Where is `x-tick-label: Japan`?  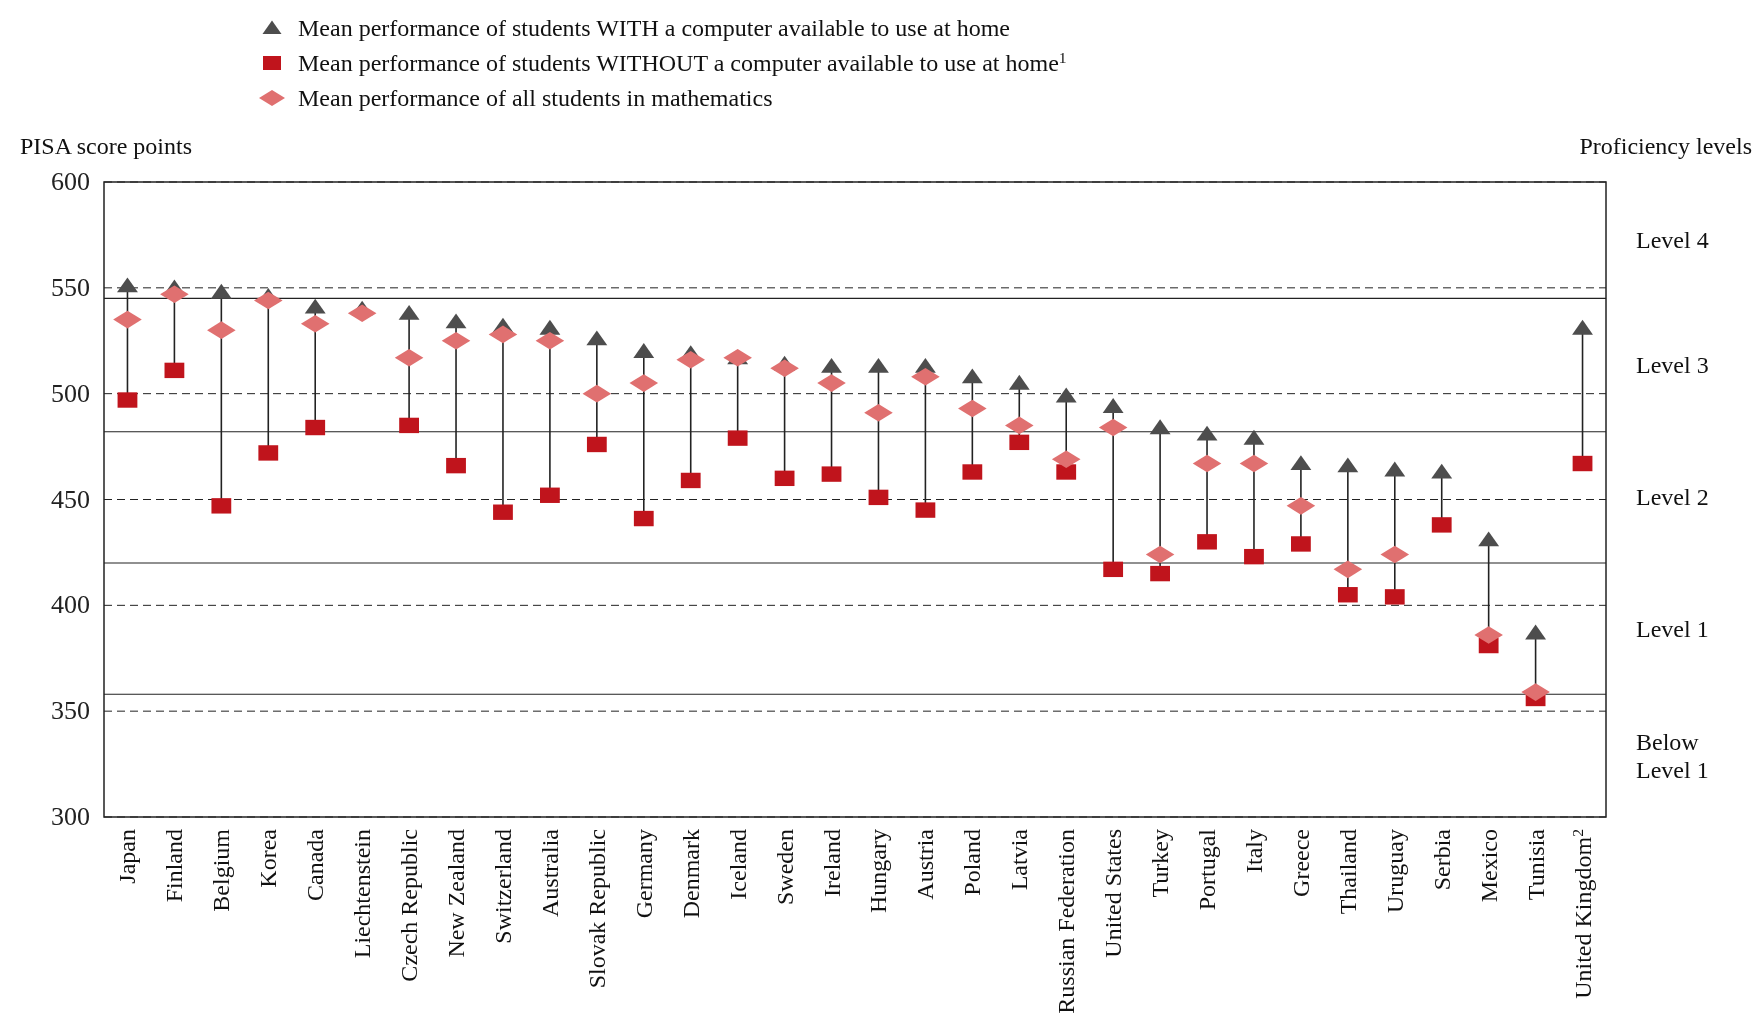
x-tick-label: Japan is located at coordinates (127, 856).